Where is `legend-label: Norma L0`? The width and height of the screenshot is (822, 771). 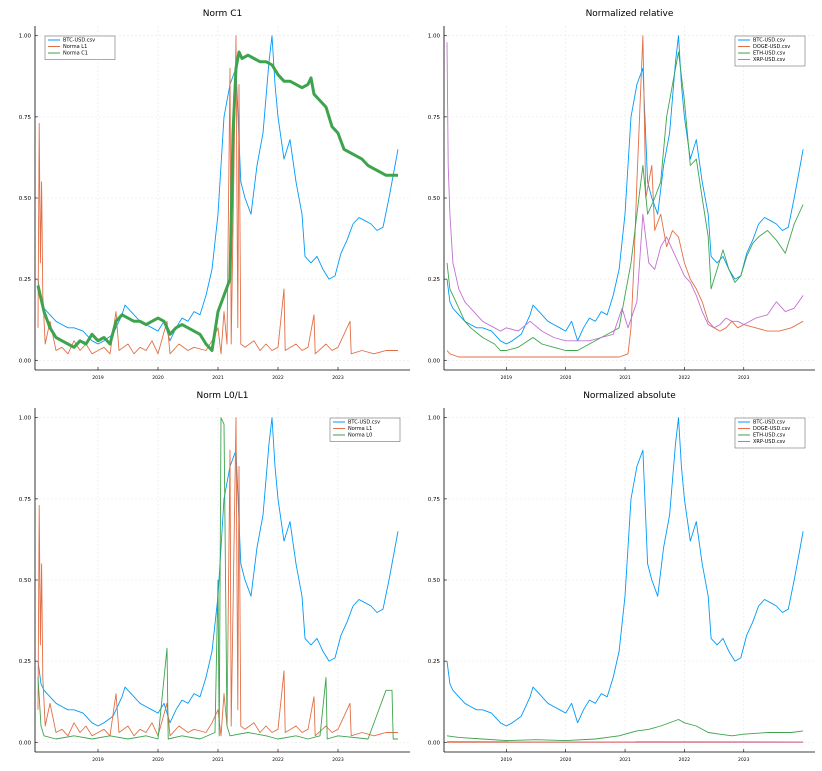 legend-label: Norma L0 is located at coordinates (360, 436).